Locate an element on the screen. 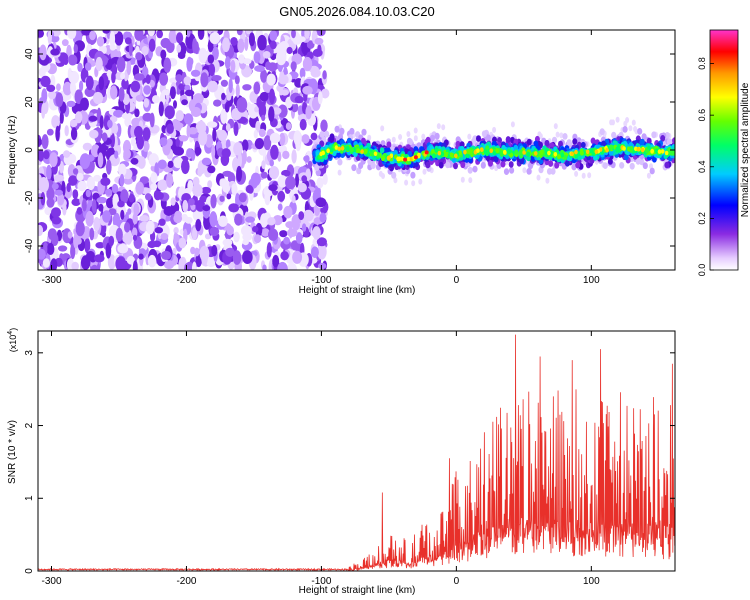  x-tick-label: 100 is located at coordinates (591, 280).